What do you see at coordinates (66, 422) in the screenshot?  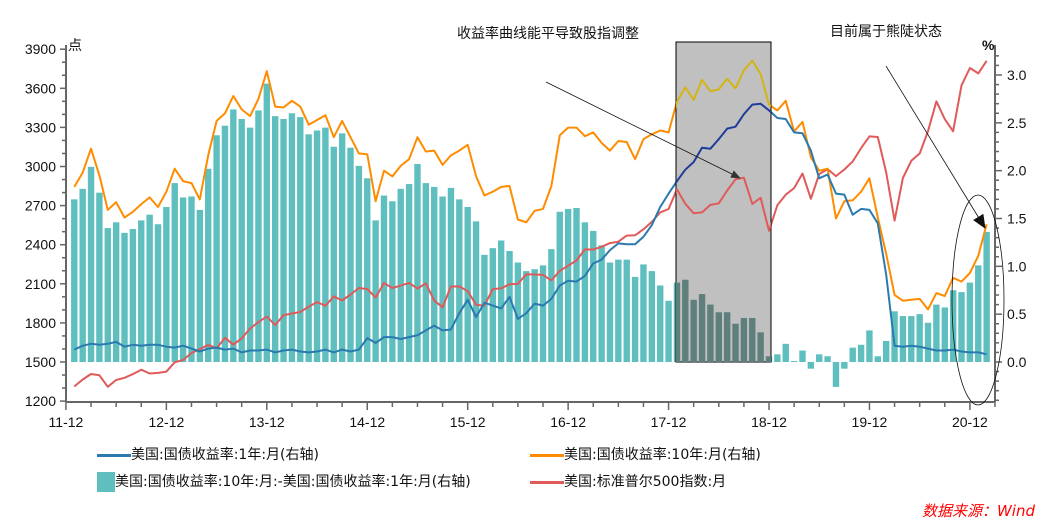 I see `x-axis-tick-label: 11-12` at bounding box center [66, 422].